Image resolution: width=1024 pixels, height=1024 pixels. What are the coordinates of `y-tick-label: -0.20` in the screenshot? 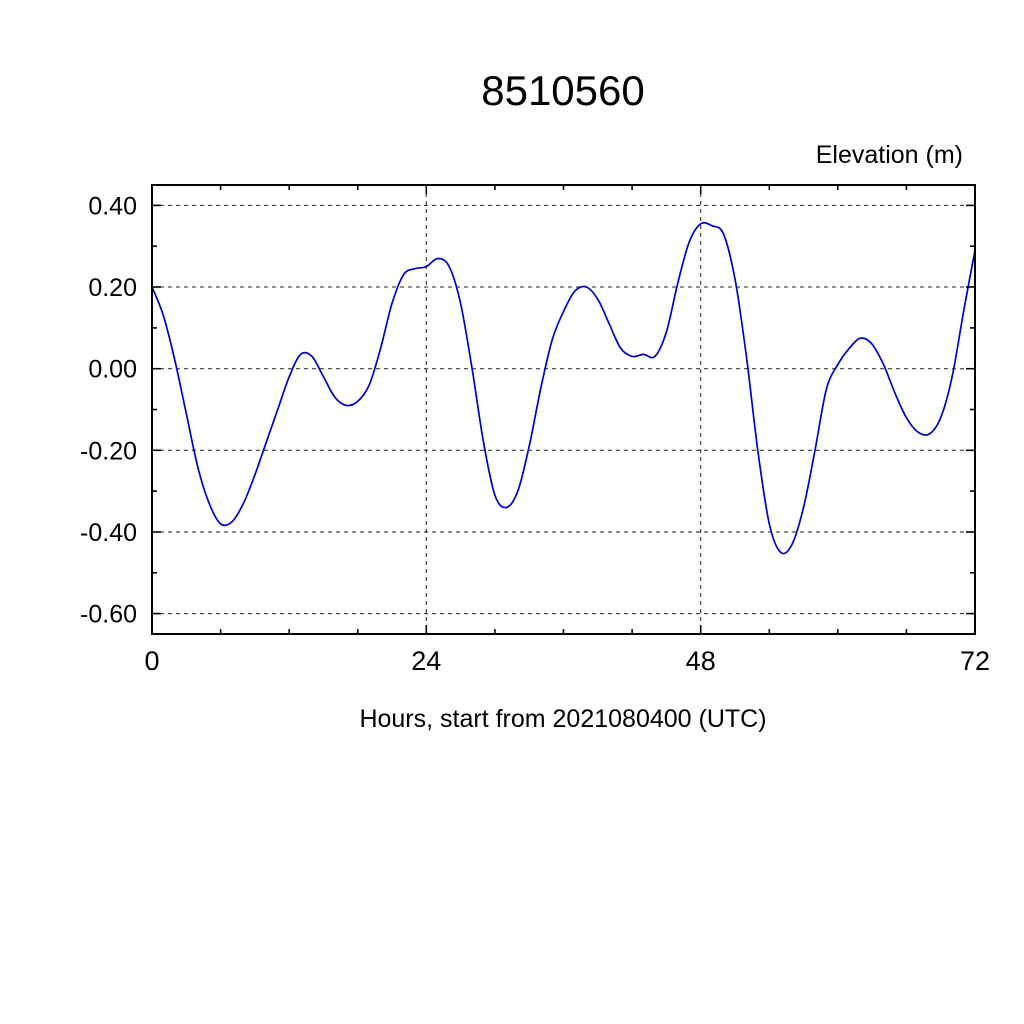 It's located at (108, 451).